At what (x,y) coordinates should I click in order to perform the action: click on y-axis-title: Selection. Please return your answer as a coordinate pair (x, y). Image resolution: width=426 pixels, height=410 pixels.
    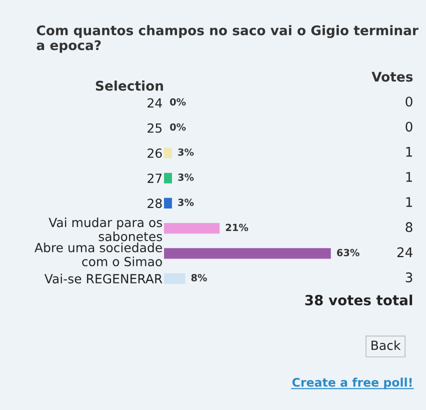
    Looking at the image, I should click on (129, 85).